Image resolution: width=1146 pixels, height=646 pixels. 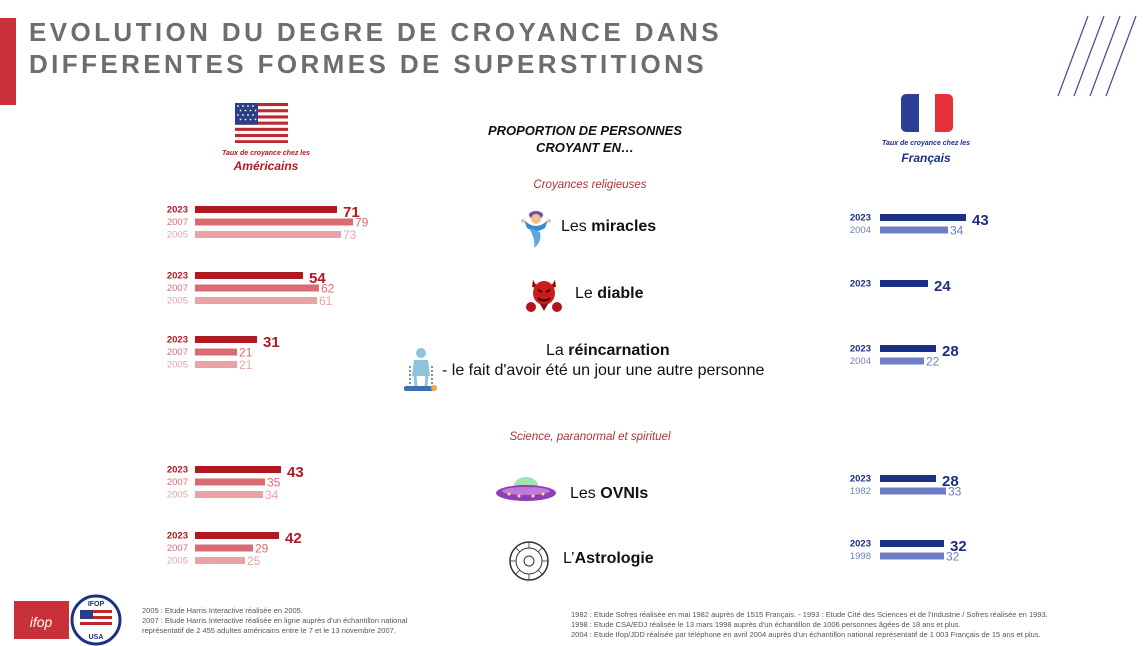 What do you see at coordinates (274, 483) in the screenshot?
I see `us-value-label: 35` at bounding box center [274, 483].